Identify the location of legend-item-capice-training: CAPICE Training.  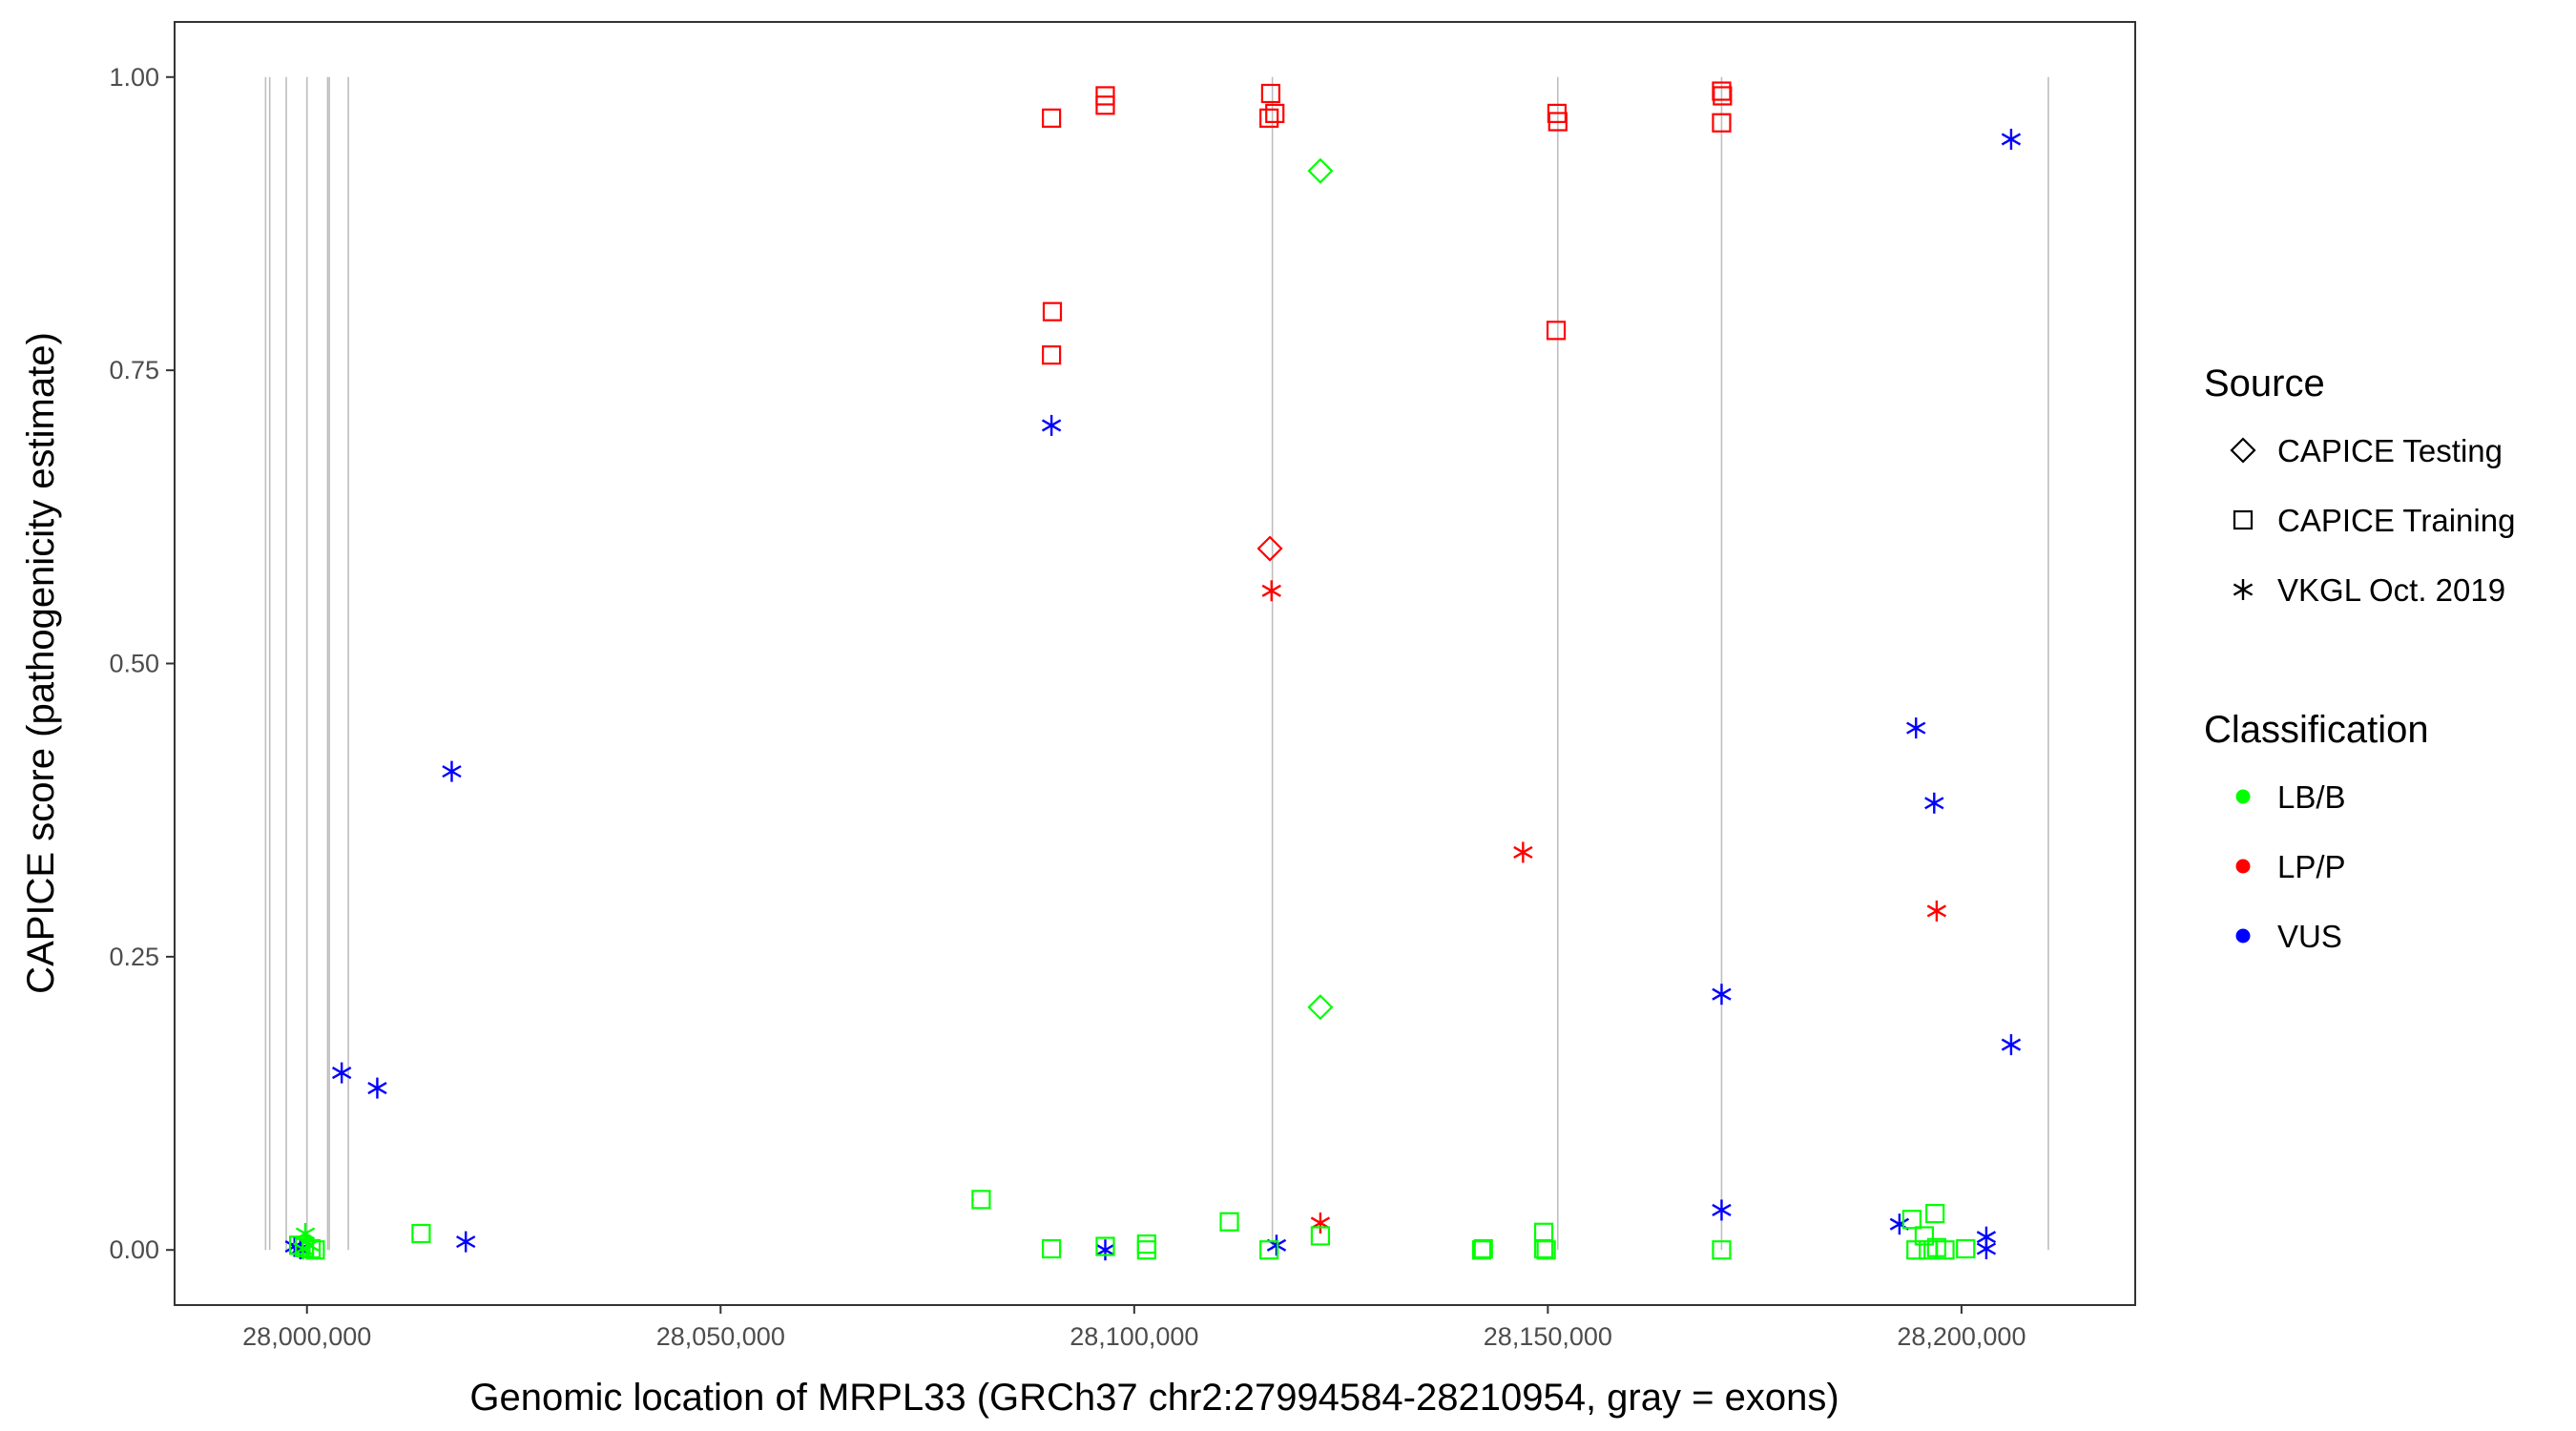
(2374, 520).